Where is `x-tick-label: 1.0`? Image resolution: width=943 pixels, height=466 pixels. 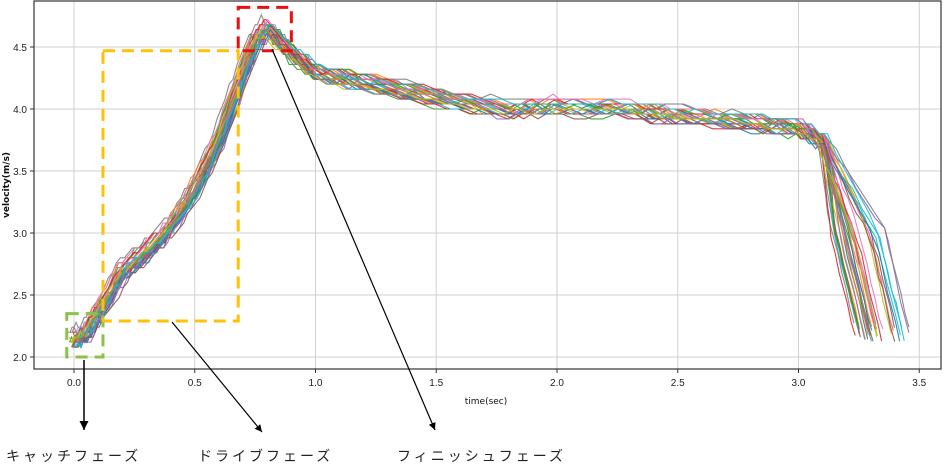 x-tick-label: 1.0 is located at coordinates (316, 383).